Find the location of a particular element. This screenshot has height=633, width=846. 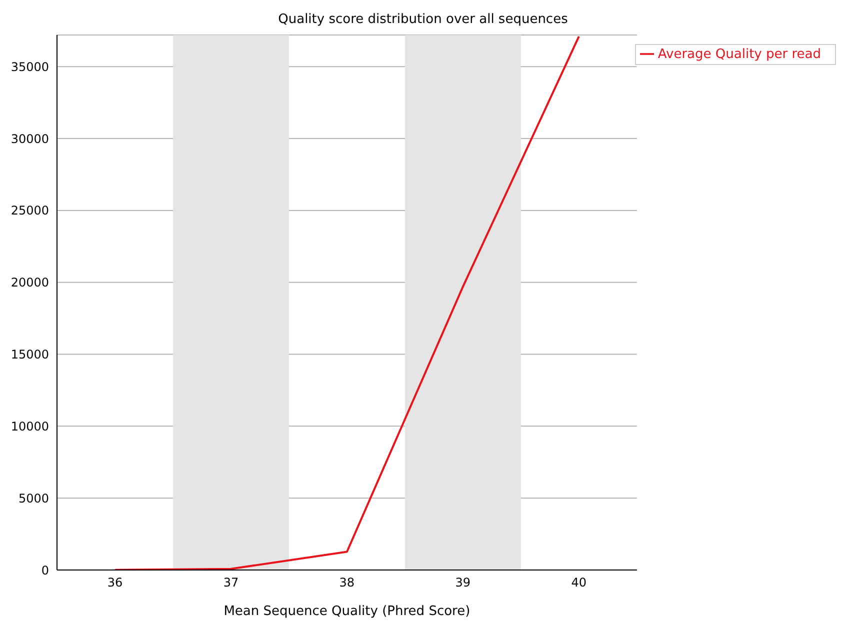

x-tick-label: 38 is located at coordinates (347, 583).